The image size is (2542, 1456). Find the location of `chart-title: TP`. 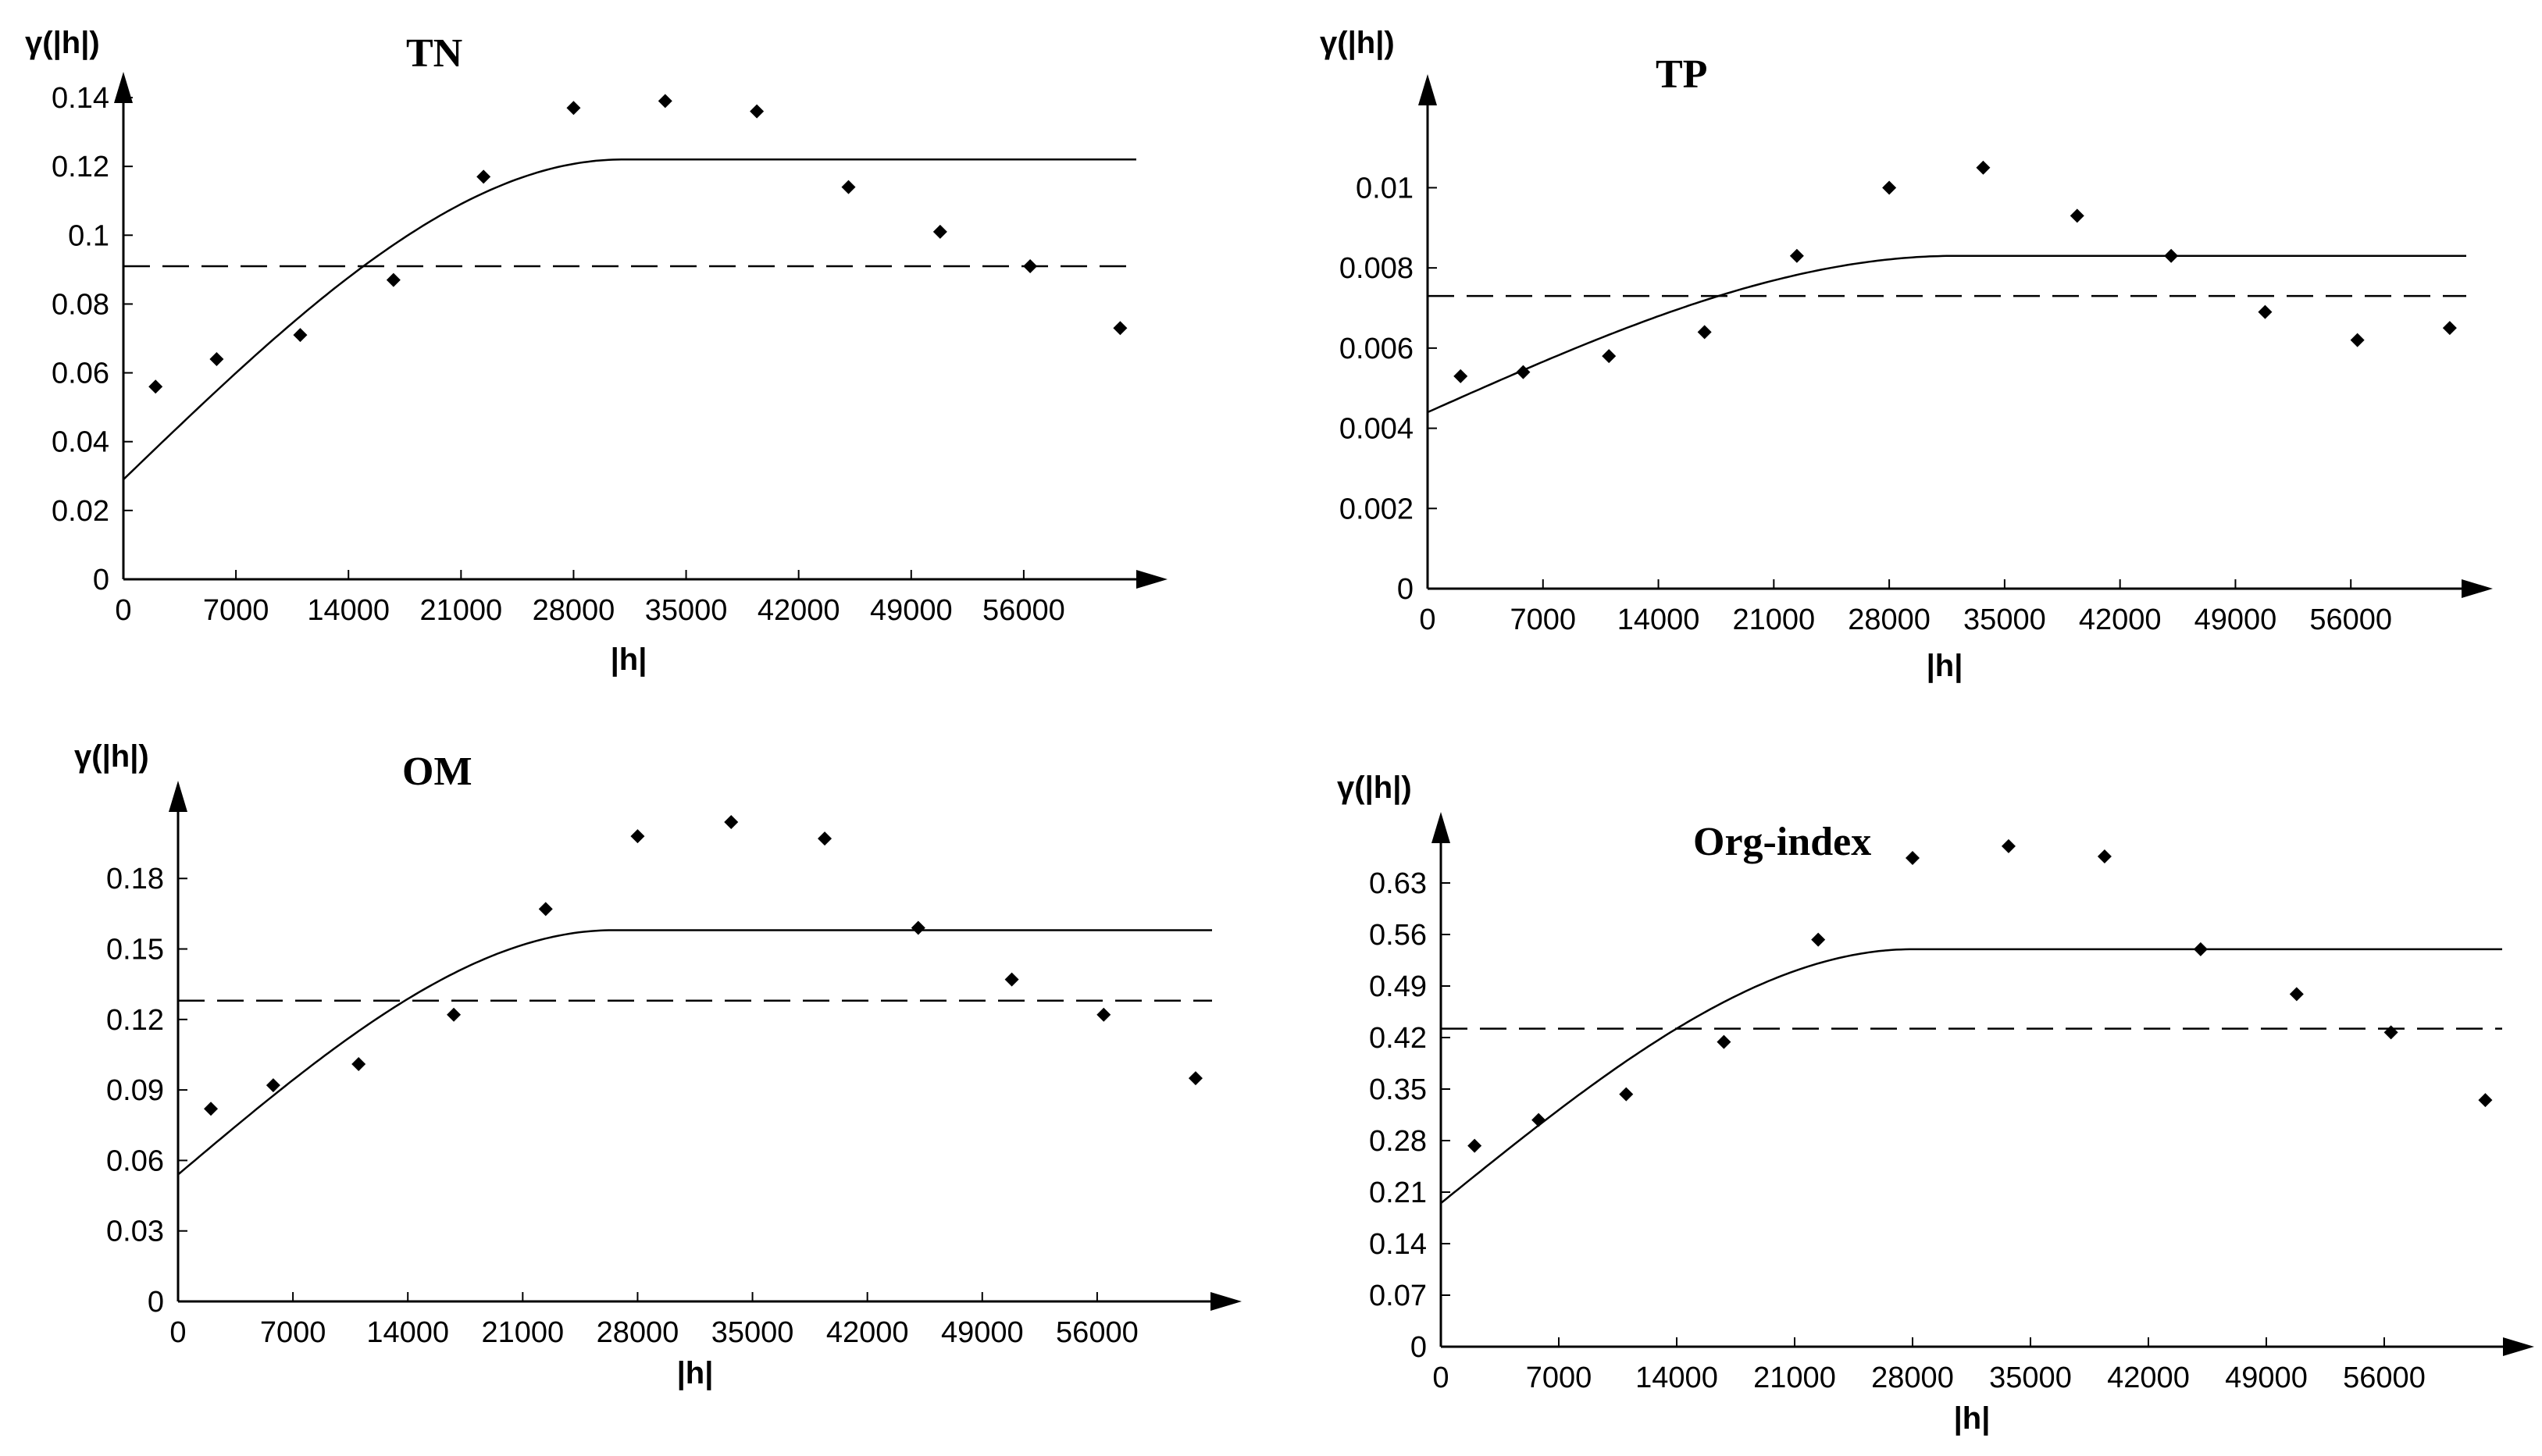

chart-title: TP is located at coordinates (1681, 74).